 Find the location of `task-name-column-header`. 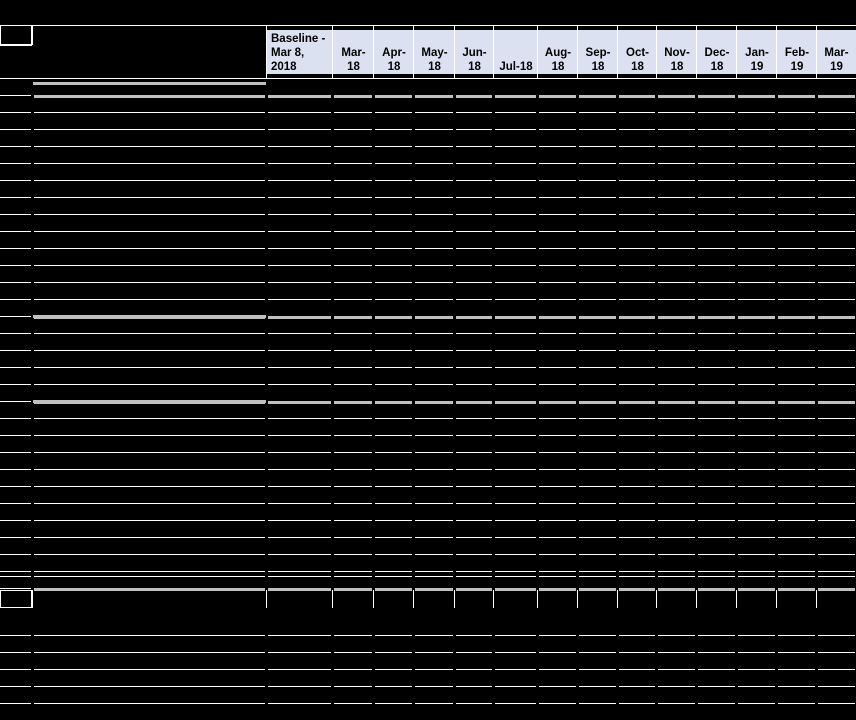

task-name-column-header is located at coordinates (150, 51).